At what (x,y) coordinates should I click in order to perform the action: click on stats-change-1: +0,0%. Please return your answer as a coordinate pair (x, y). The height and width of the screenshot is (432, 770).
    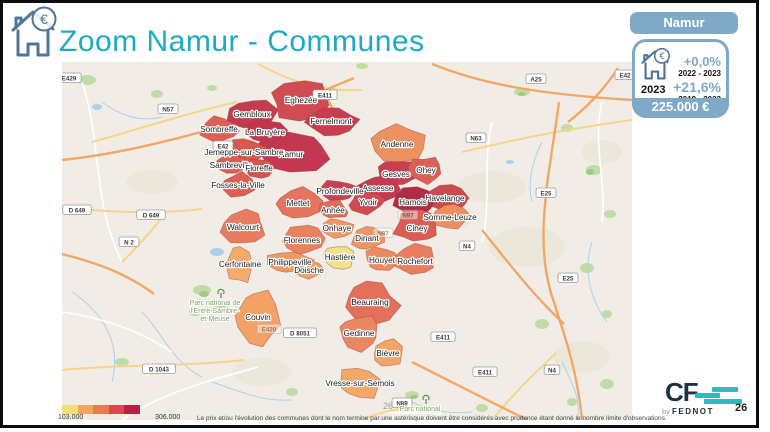
    Looking at the image, I should click on (702, 61).